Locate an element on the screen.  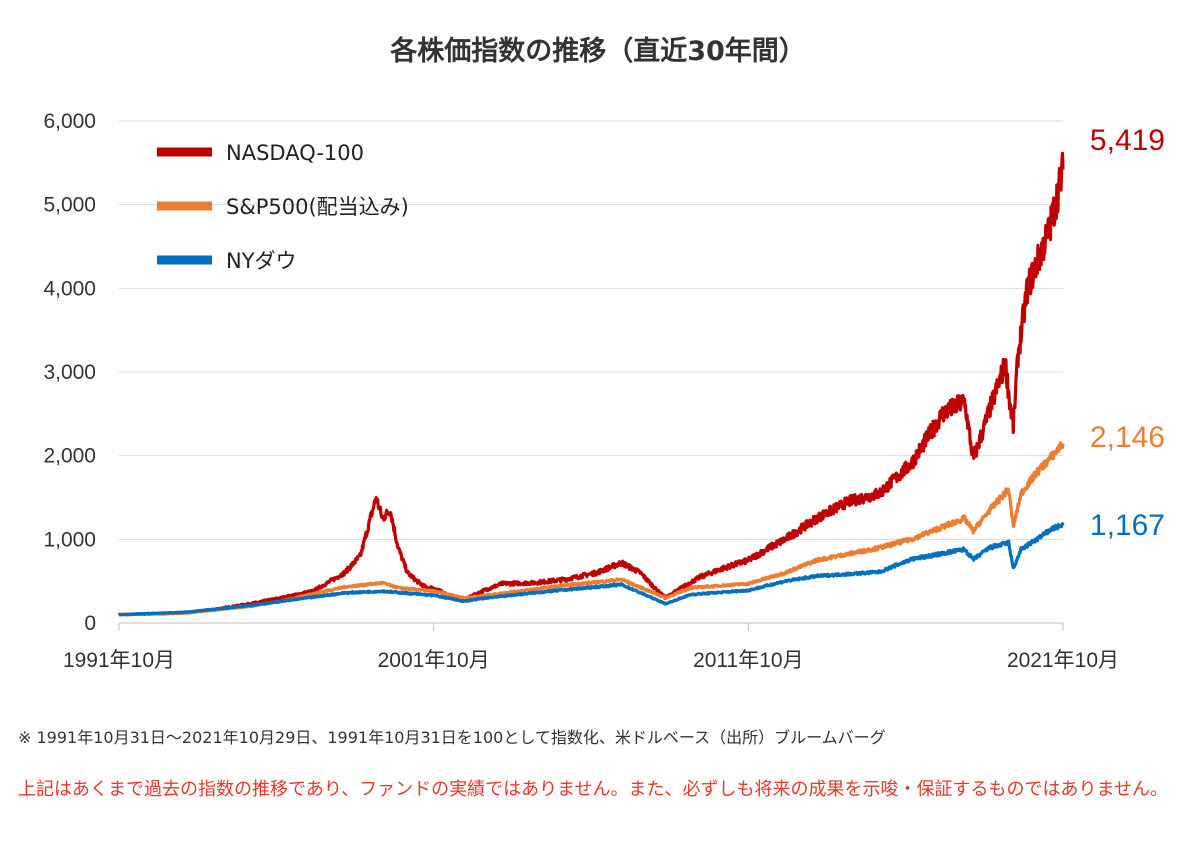
y-tick-label: 0 is located at coordinates (90, 623).